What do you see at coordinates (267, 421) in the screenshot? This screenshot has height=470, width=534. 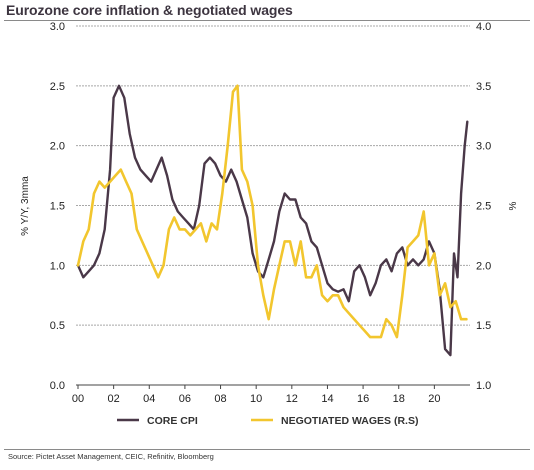 I see `legend: CORE CPI NEGOTIATED WAGES (R.S)` at bounding box center [267, 421].